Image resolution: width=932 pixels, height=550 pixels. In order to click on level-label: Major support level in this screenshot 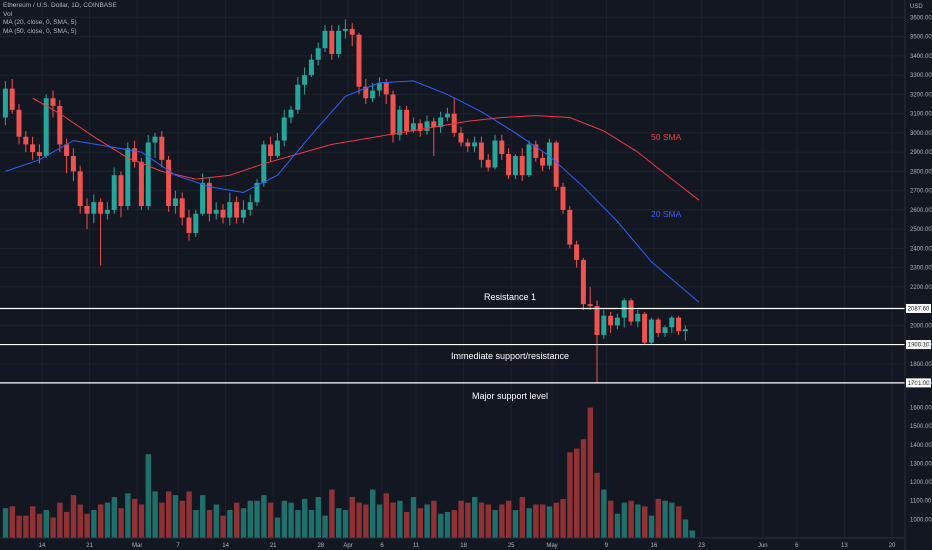, I will do `click(510, 396)`.